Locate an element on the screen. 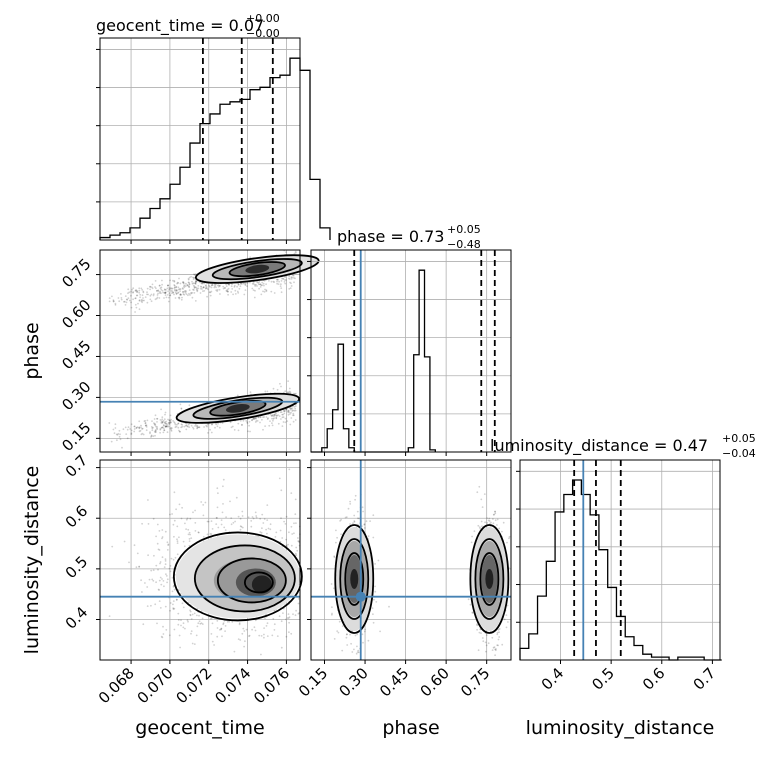 This screenshot has height=760, width=760. title-luminosity-distance-lower: −0.04 is located at coordinates (739, 453).